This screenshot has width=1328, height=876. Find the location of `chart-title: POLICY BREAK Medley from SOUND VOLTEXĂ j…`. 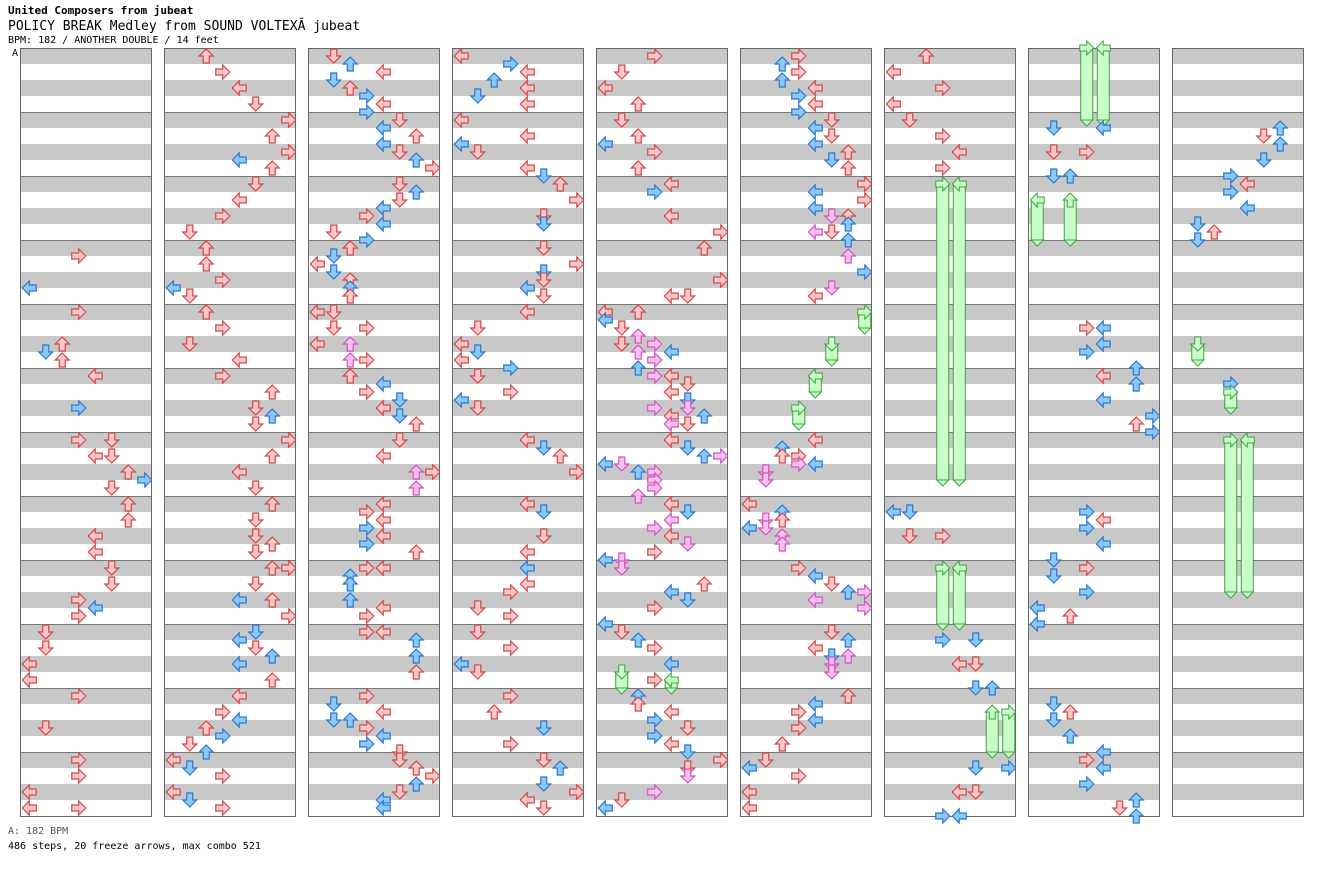

chart-title: POLICY BREAK Medley from SOUND VOLTEXĂ j… is located at coordinates (184, 26).